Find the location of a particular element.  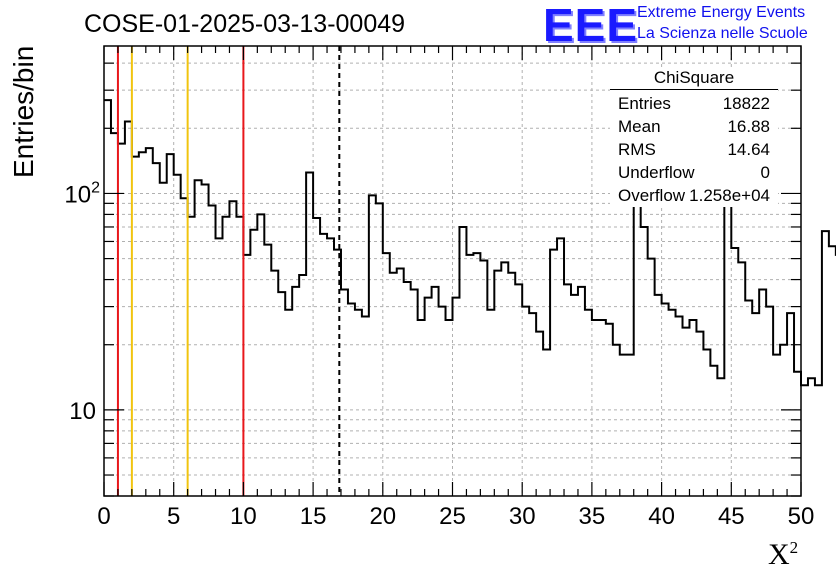

x-tick-label: 0 is located at coordinates (103, 516).